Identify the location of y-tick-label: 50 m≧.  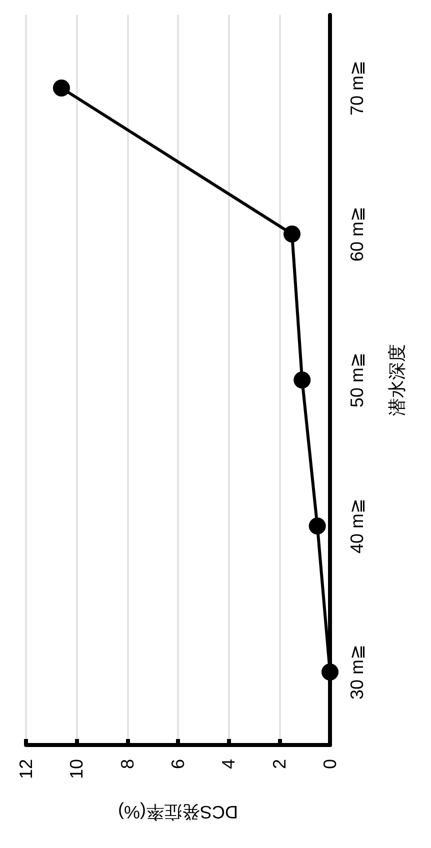
(357, 380).